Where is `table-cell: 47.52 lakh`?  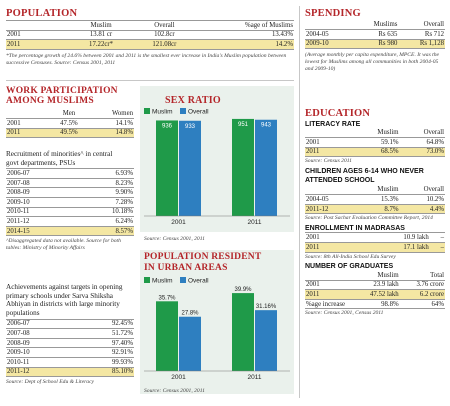 table-cell: 47.52 lakh is located at coordinates (384, 294).